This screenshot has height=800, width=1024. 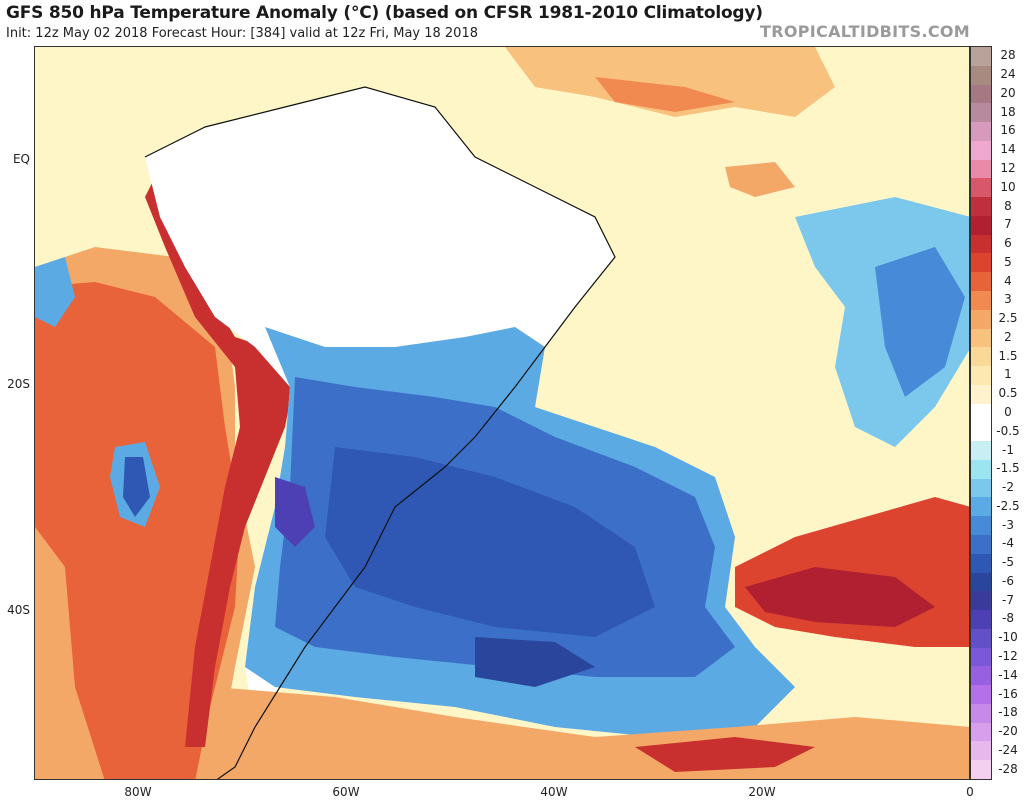 What do you see at coordinates (1008, 562) in the screenshot?
I see `colorbar-label: -5` at bounding box center [1008, 562].